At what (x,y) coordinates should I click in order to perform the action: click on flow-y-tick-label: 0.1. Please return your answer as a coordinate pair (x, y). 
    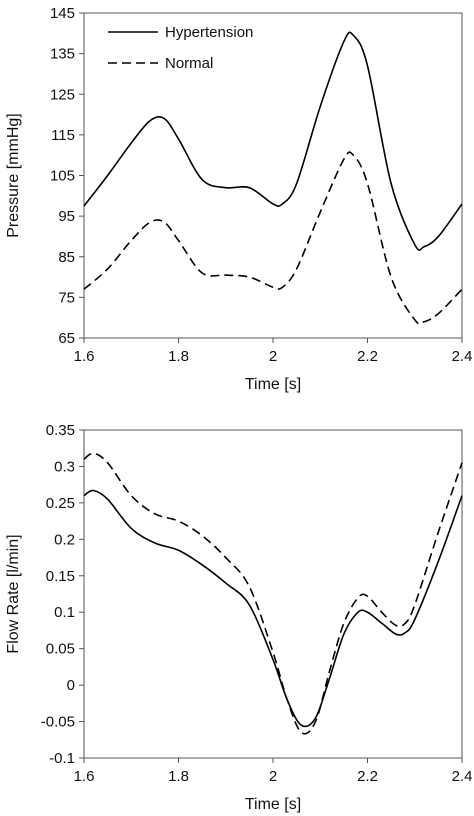
    Looking at the image, I should click on (64, 612).